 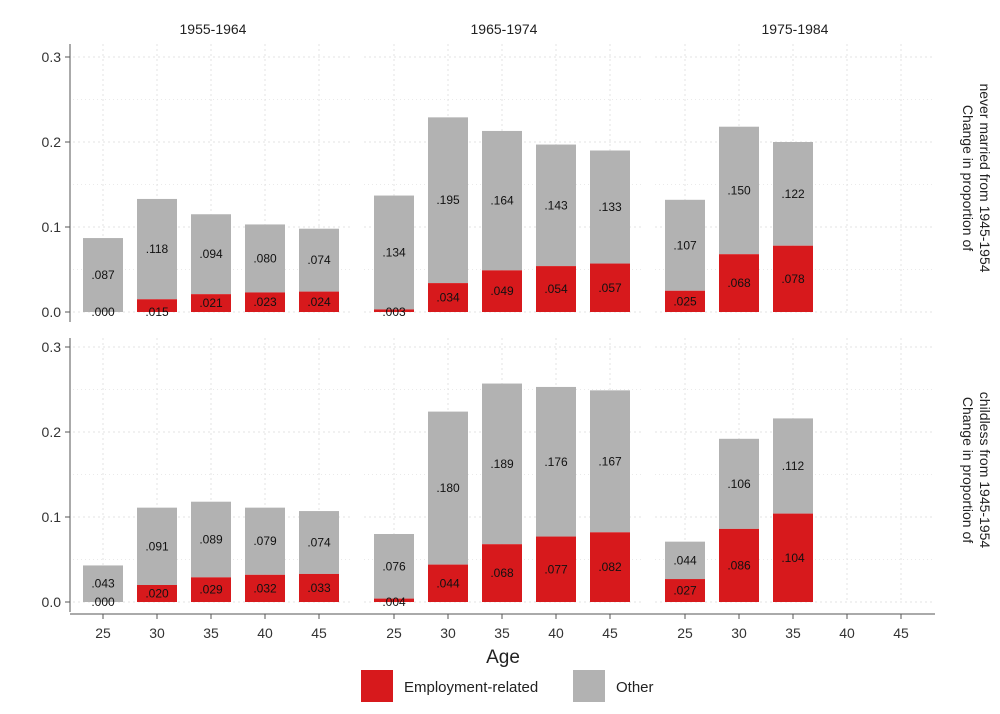 I want to click on data-label-employment: .024, so click(x=319, y=302).